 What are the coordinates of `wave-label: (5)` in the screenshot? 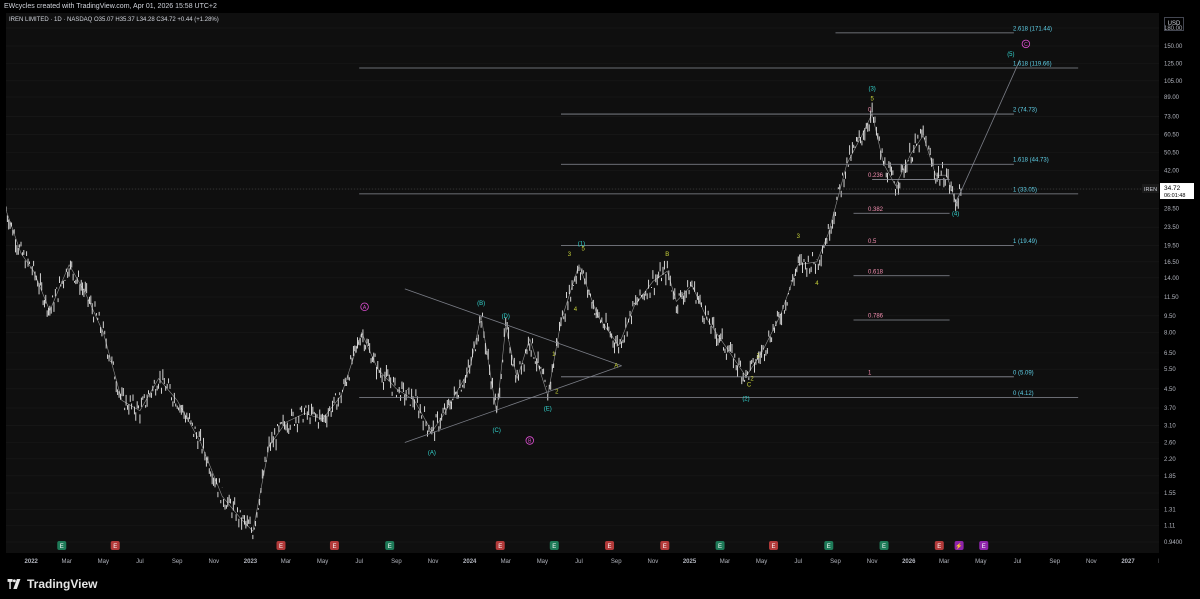 It's located at (1010, 55).